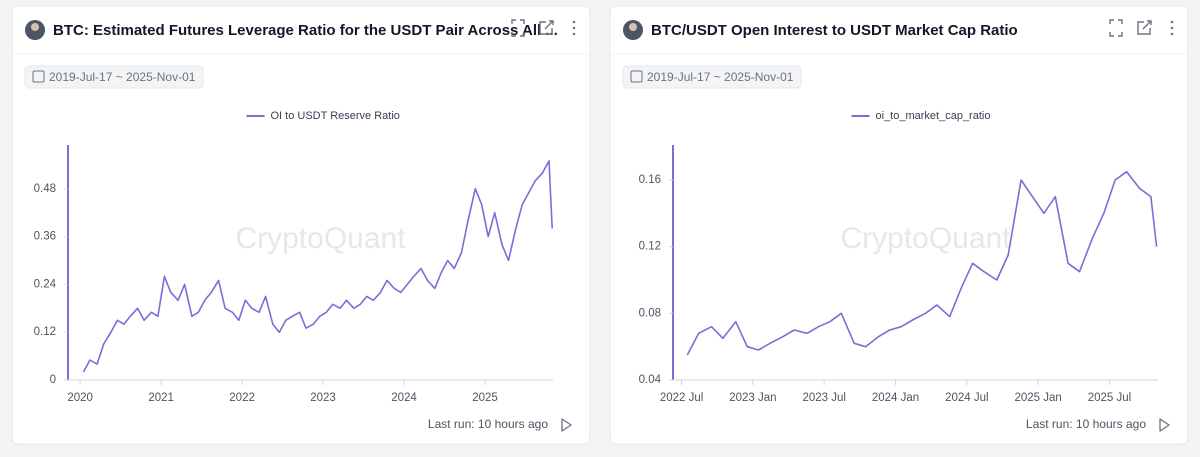 Image resolution: width=1200 pixels, height=457 pixels. I want to click on y-tick-label: 0, so click(53, 380).